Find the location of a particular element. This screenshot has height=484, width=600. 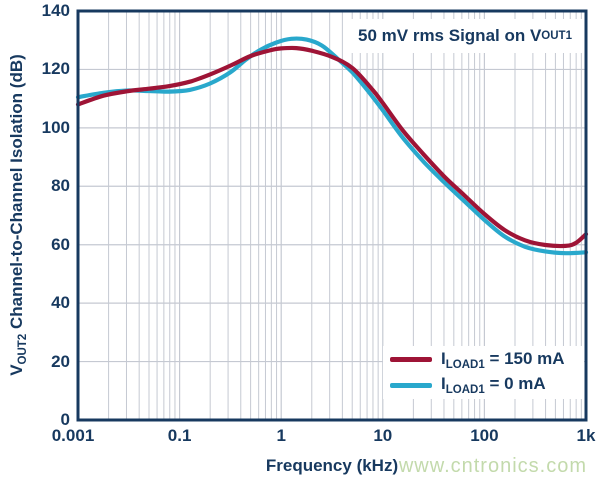

y-tick-140: 140 is located at coordinates (55, 10).